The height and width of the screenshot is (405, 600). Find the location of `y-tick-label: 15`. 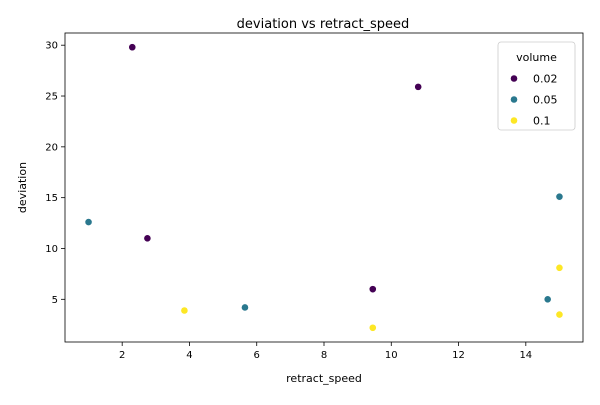

y-tick-label: 15 is located at coordinates (51, 198).